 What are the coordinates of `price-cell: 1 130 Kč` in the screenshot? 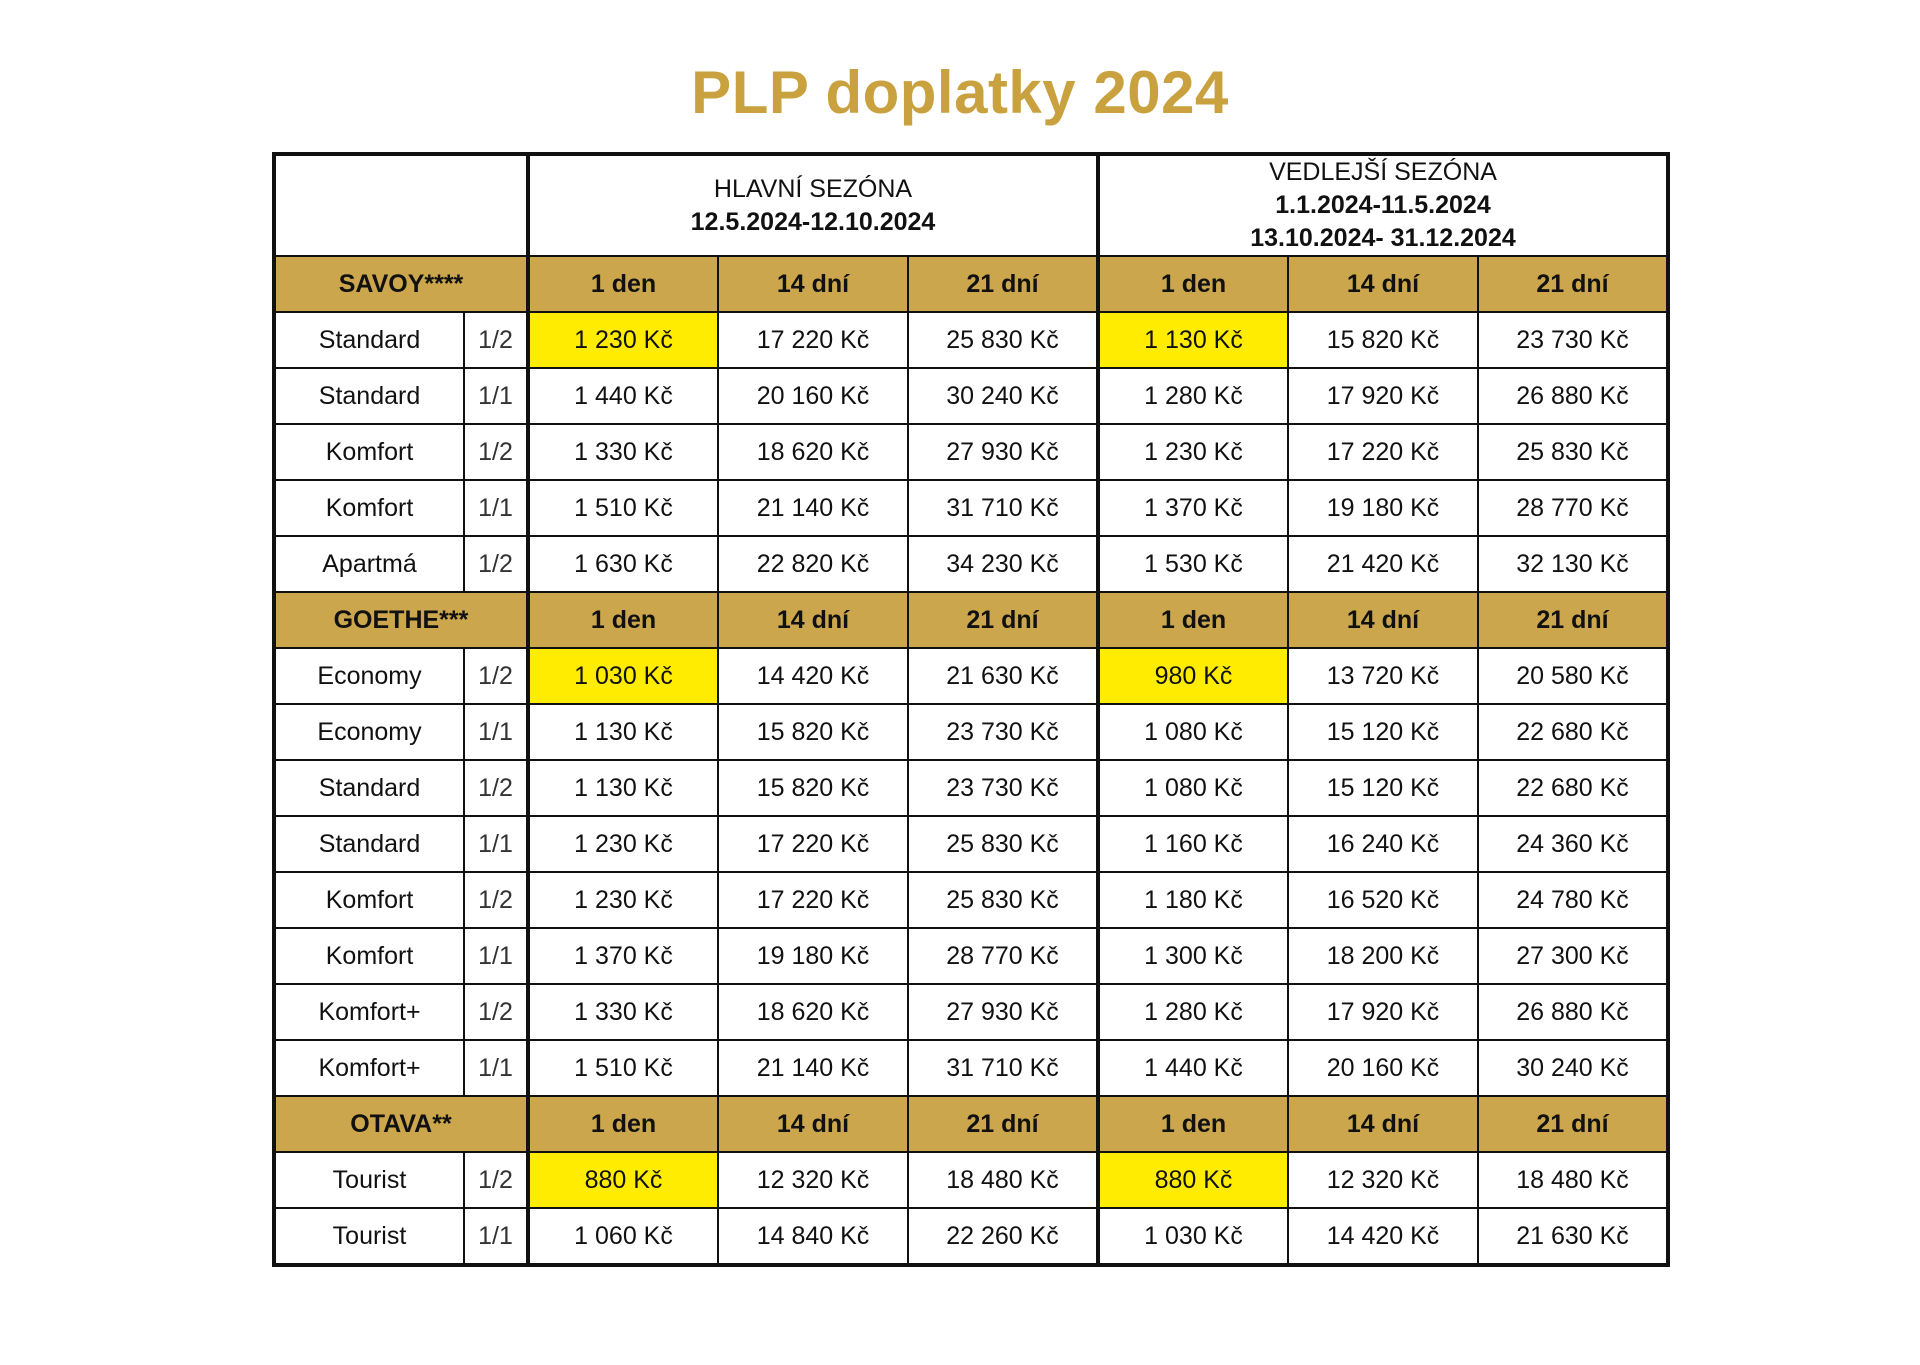 It's located at (622, 732).